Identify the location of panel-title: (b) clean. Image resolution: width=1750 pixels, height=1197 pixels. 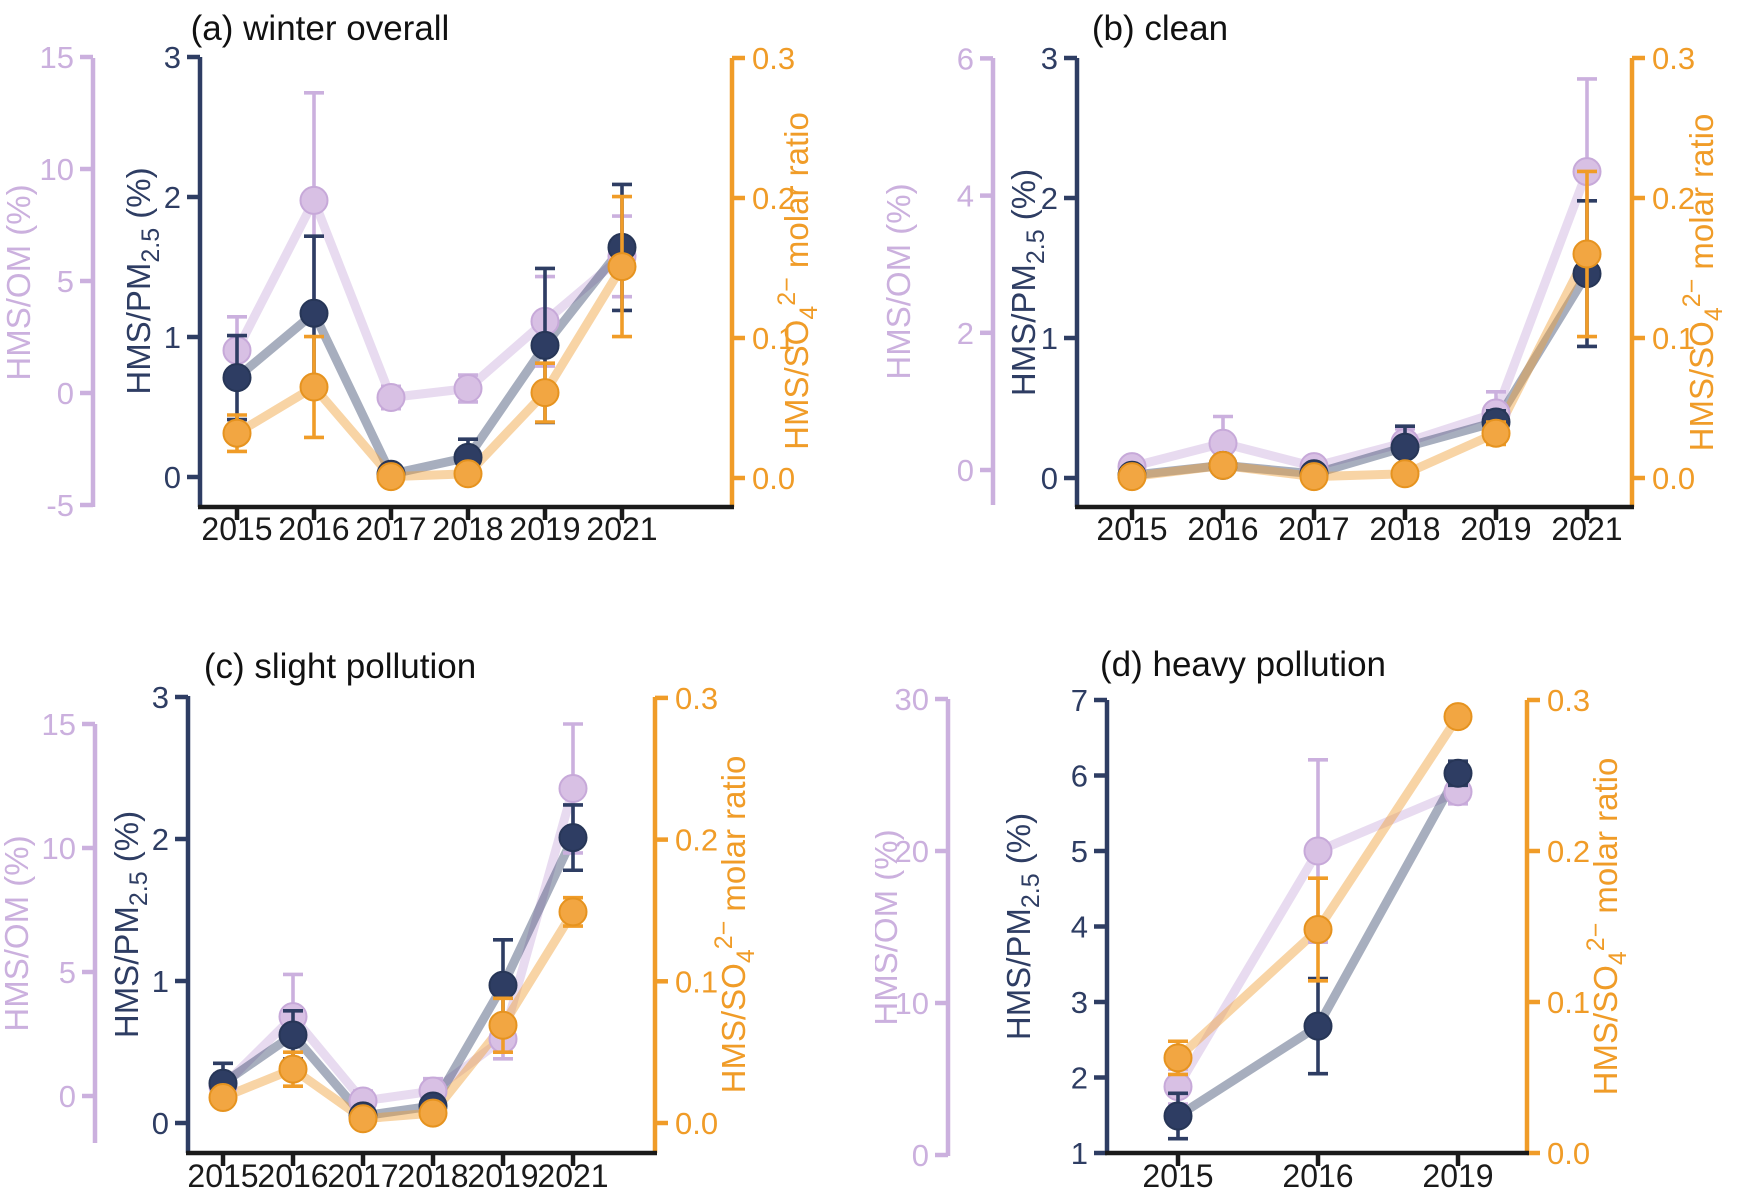
(1160, 28).